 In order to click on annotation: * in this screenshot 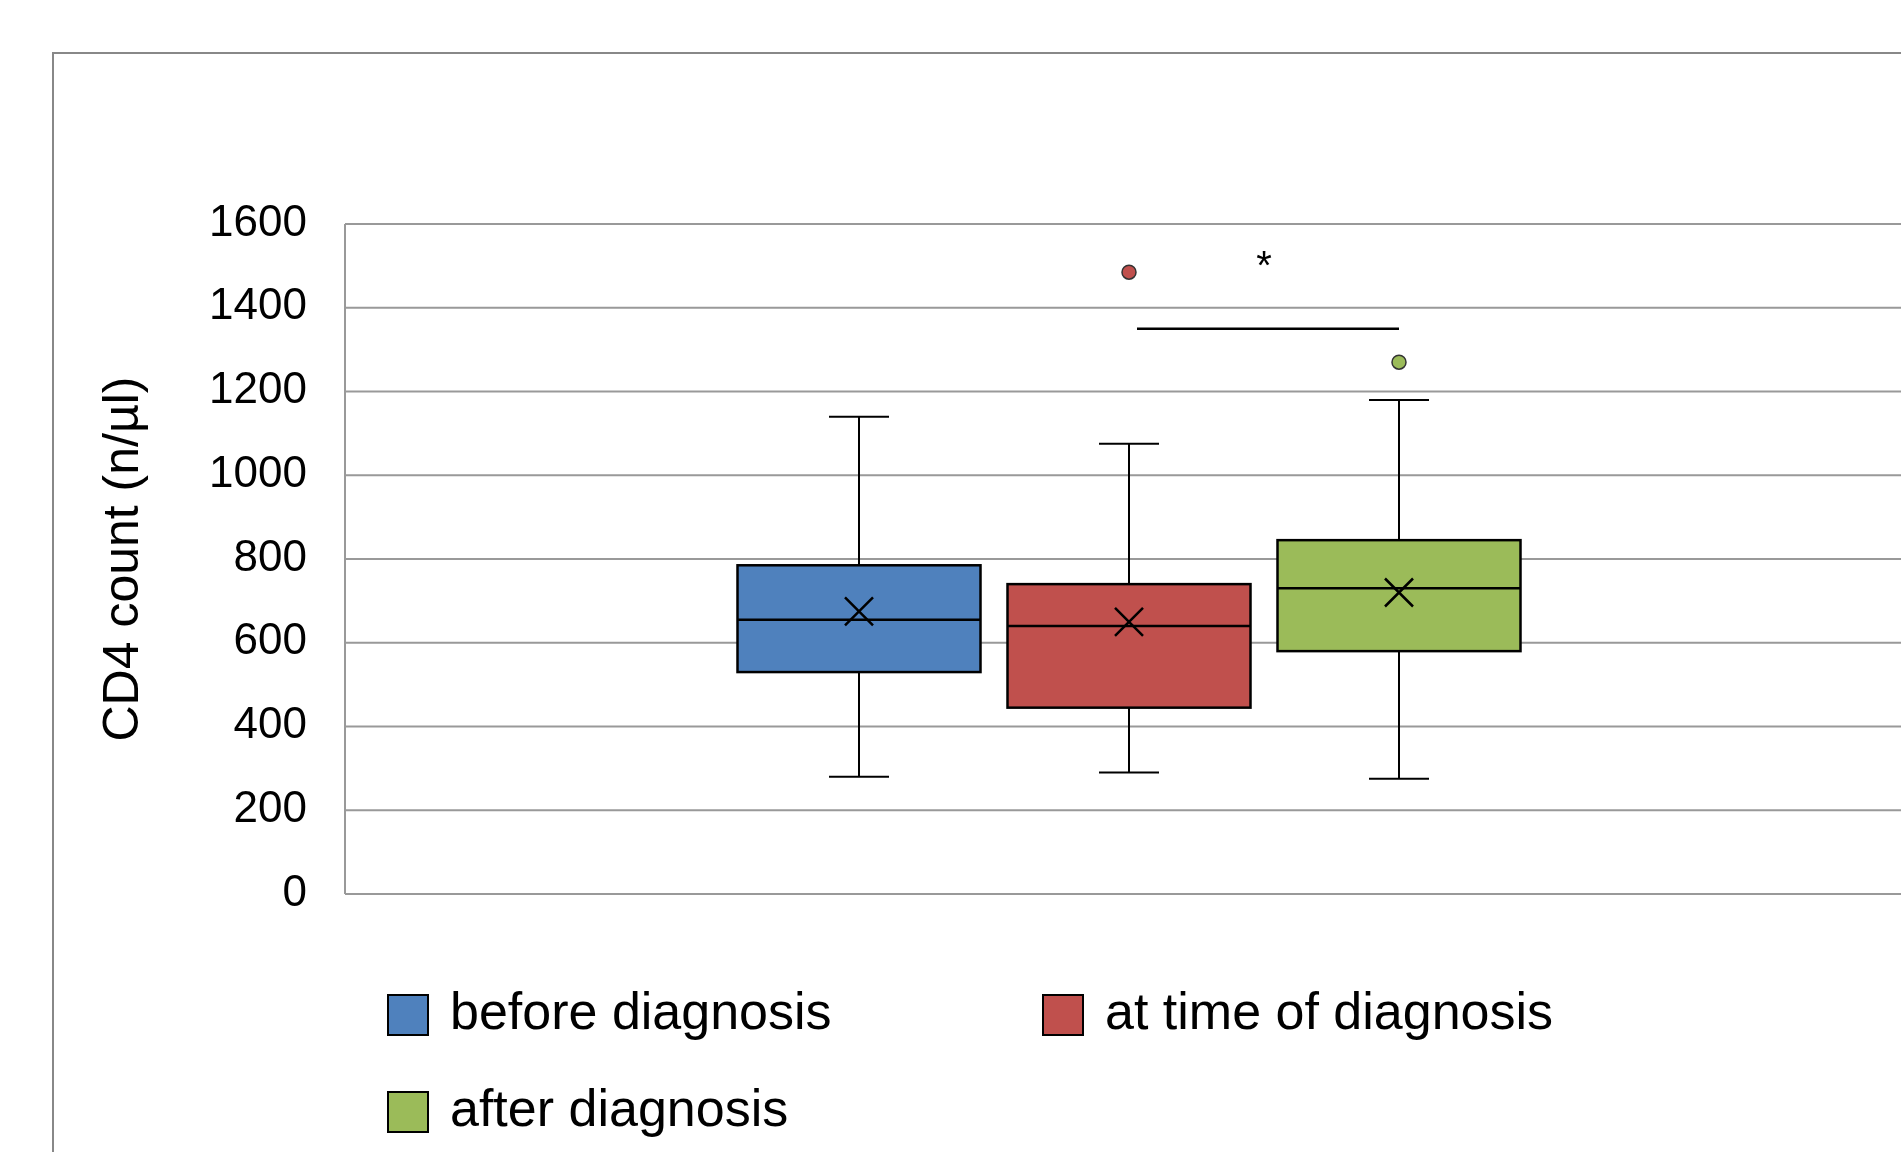, I will do `click(1264, 264)`.